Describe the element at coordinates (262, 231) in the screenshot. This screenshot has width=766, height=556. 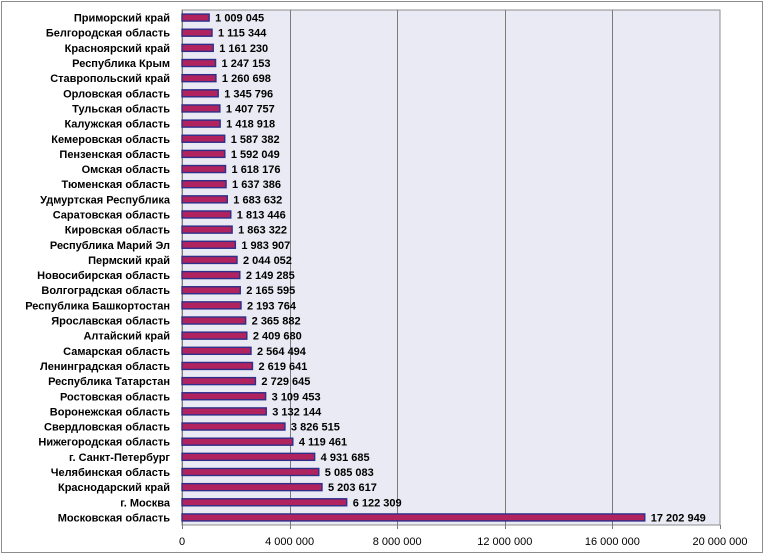
I see `value-label: 1 863 322` at that location.